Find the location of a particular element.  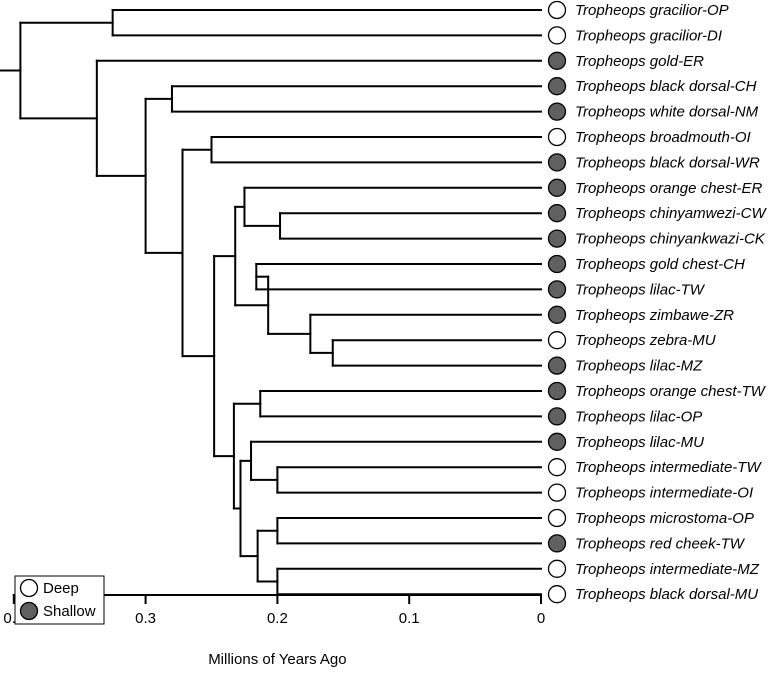

tip-label: Tropheops gold-ER is located at coordinates (639, 61).